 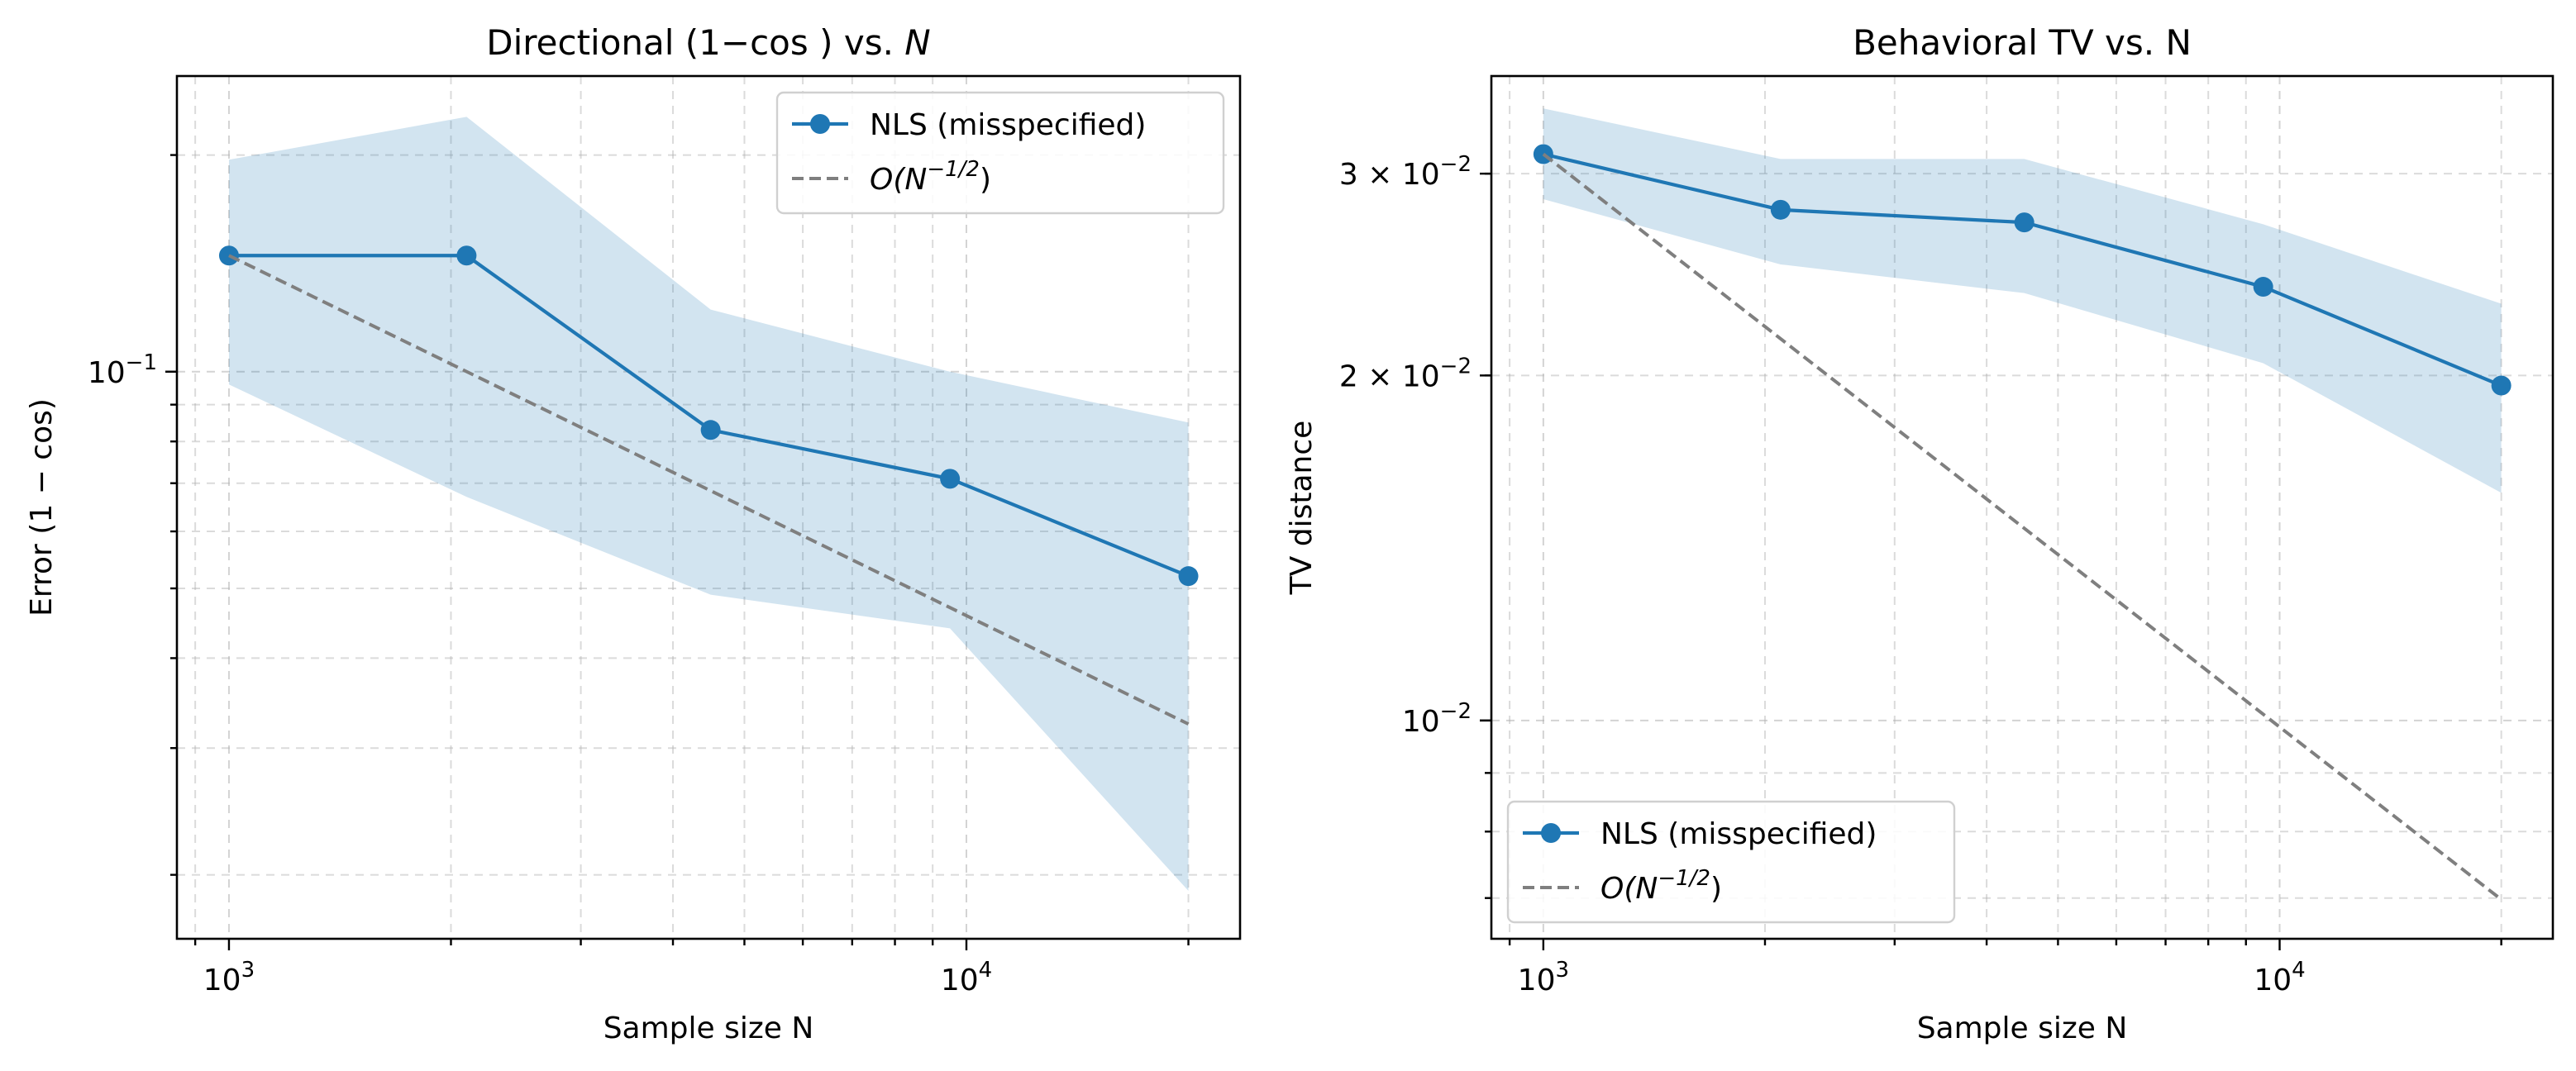 What do you see at coordinates (2023, 300) in the screenshot?
I see `confidence-band` at bounding box center [2023, 300].